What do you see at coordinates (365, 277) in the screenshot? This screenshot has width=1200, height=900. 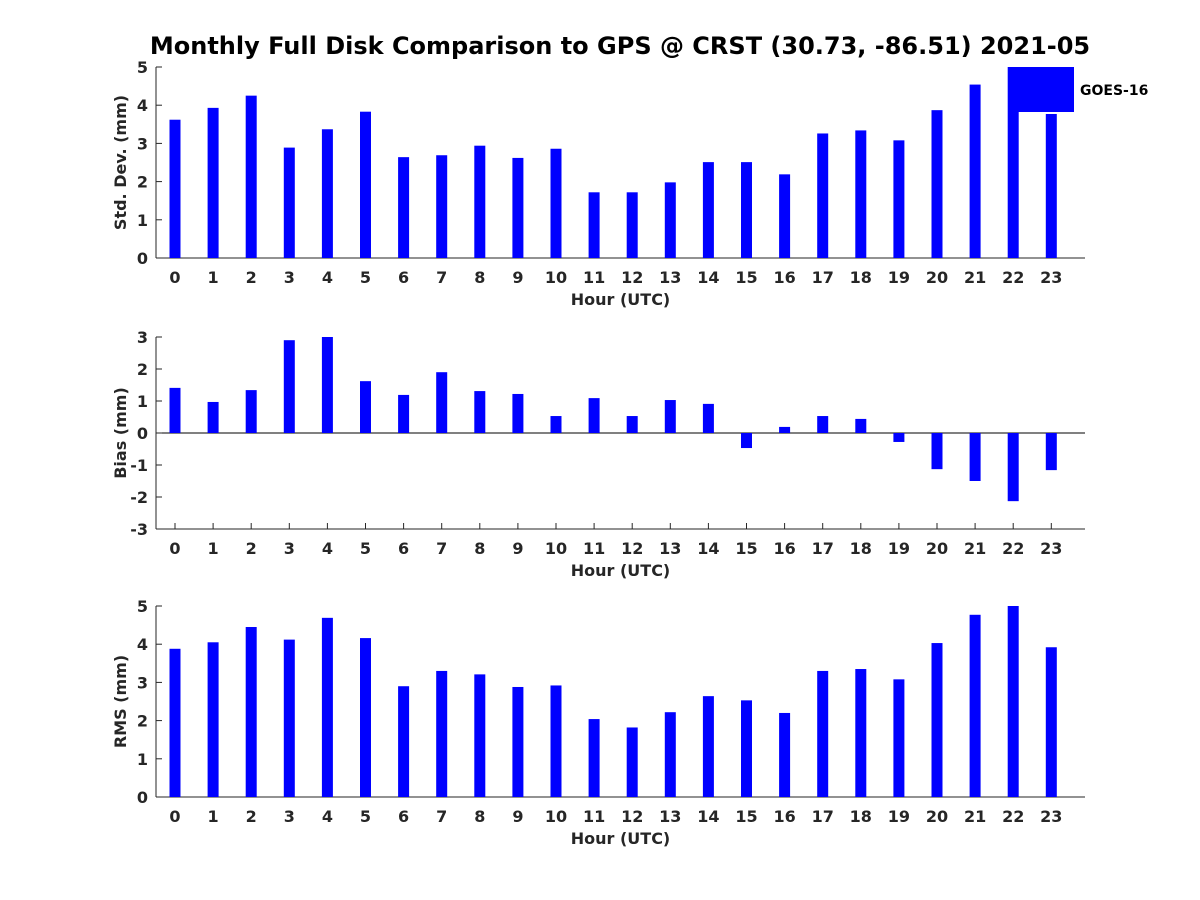 I see `x-tick-label: 5` at bounding box center [365, 277].